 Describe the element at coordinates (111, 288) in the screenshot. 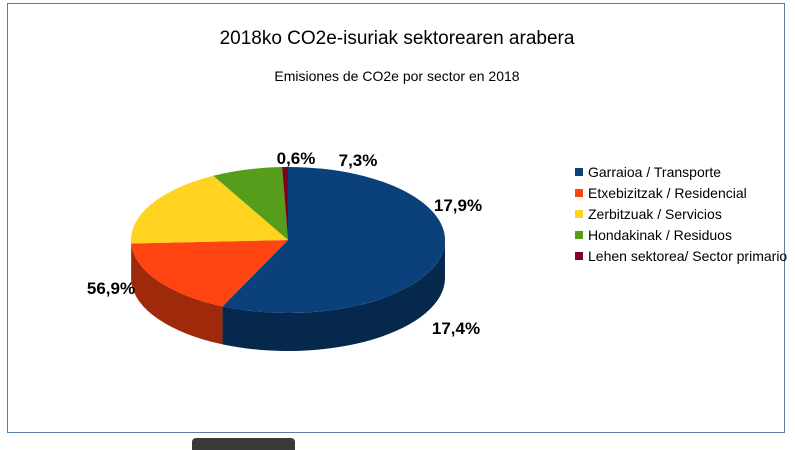

I see `slice-label-0: 56,9%` at that location.